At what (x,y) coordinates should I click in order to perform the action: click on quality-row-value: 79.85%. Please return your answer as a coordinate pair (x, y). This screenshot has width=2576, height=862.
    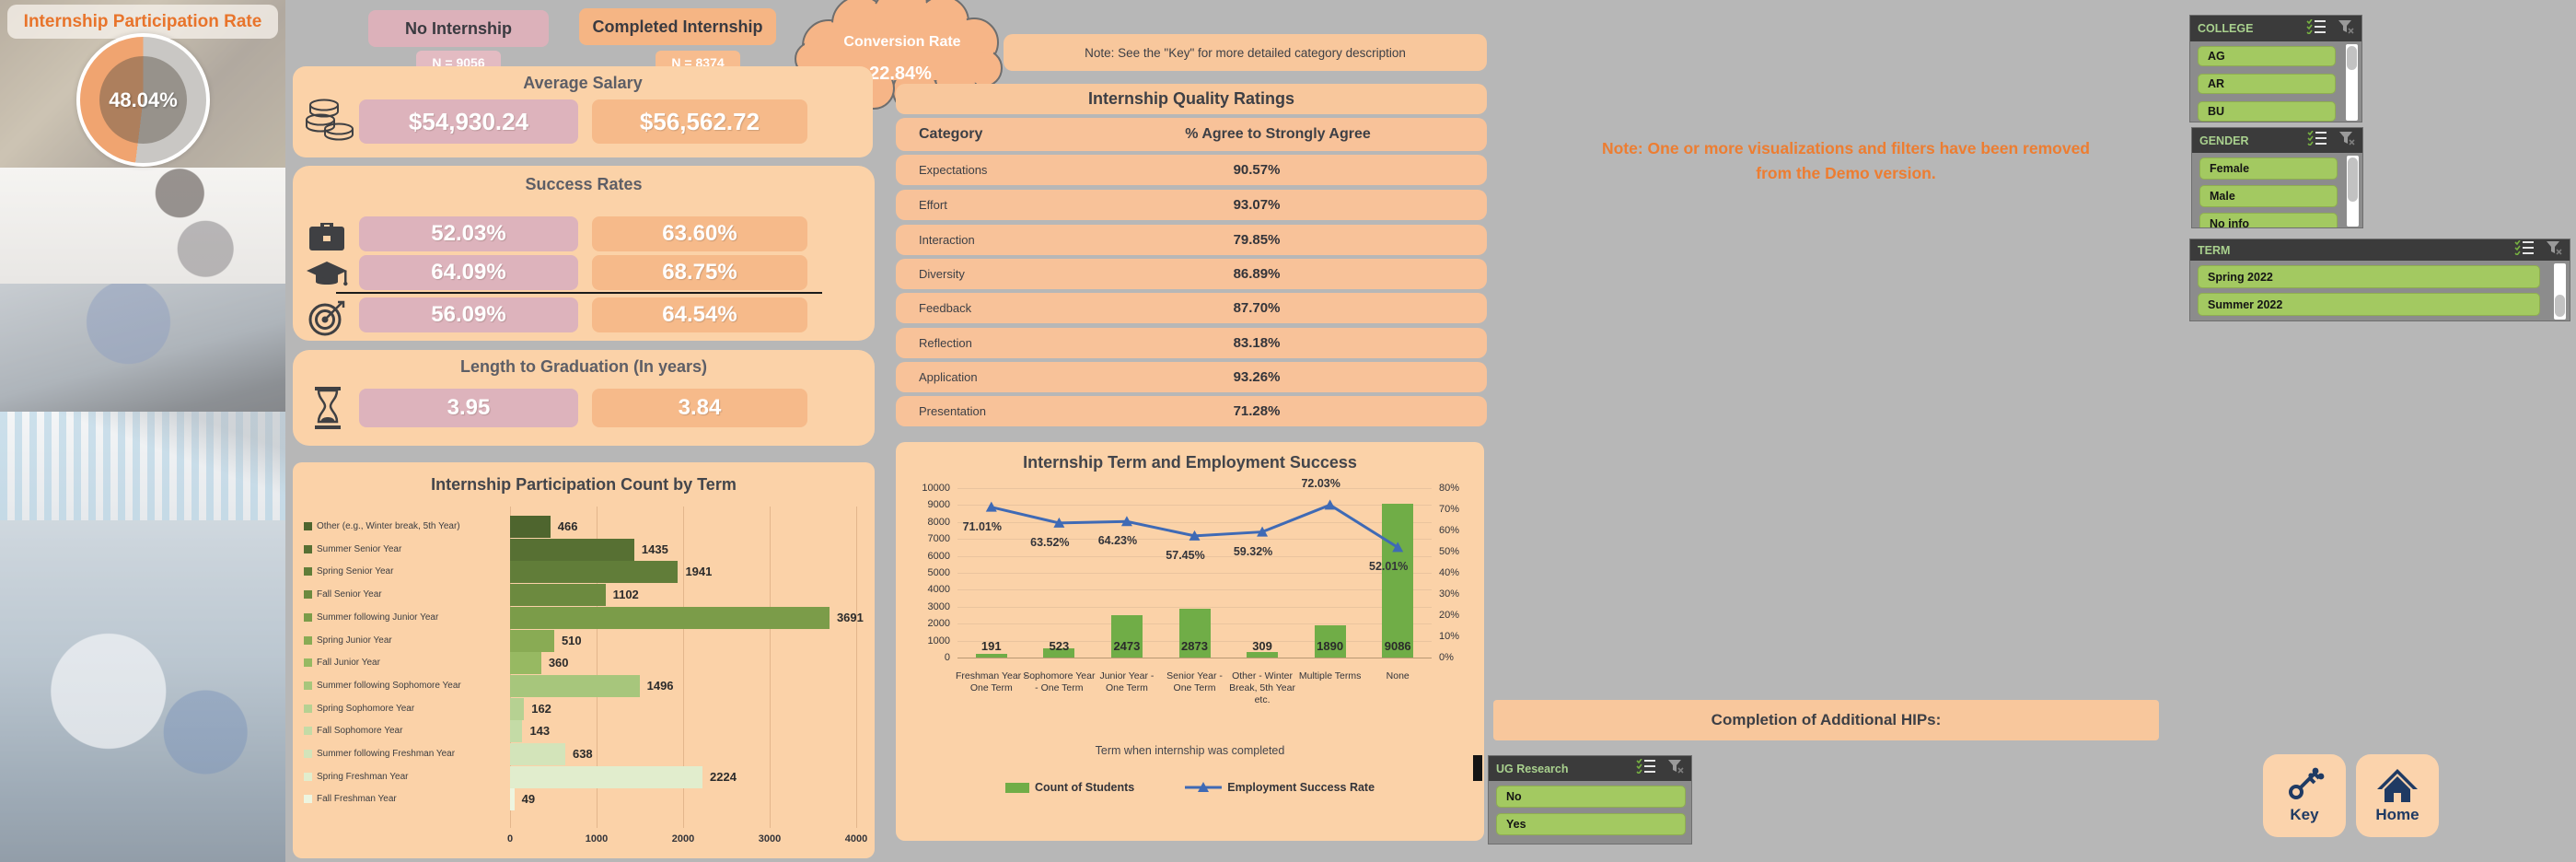
    Looking at the image, I should click on (1257, 240).